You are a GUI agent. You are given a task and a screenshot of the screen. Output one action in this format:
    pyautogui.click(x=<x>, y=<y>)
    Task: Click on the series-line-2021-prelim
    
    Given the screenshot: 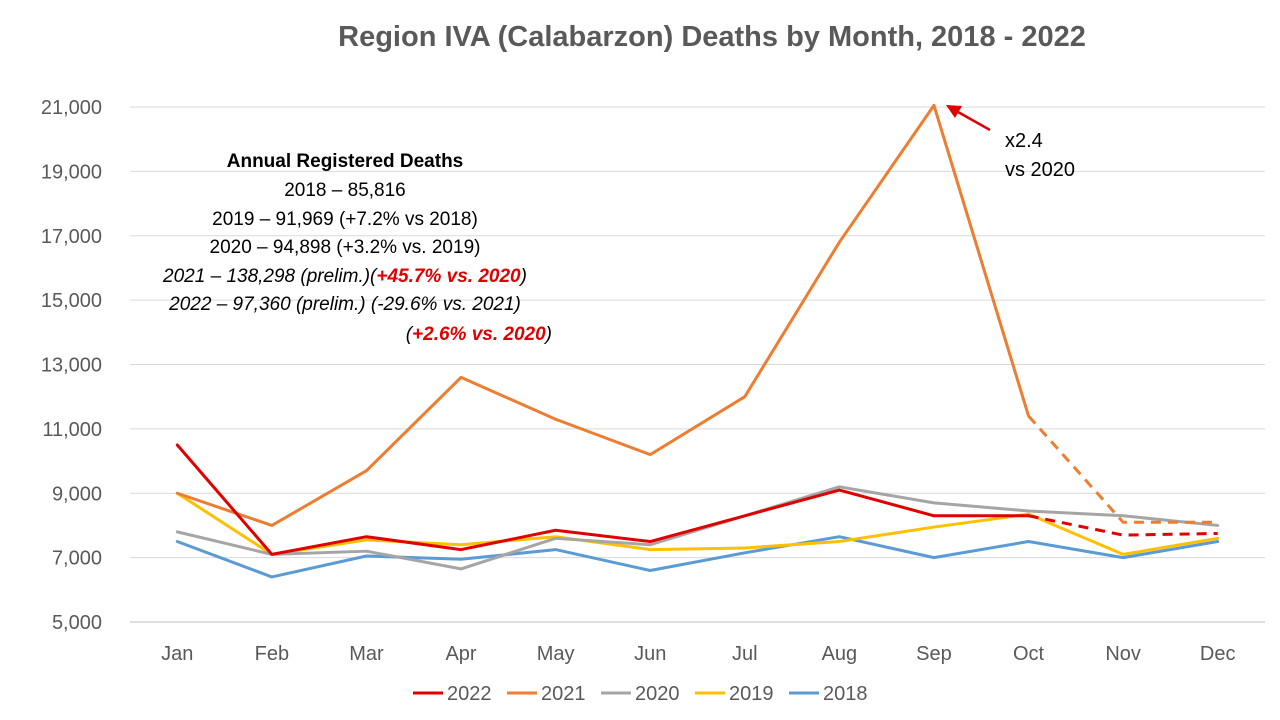 What is the action you would take?
    pyautogui.click(x=1122, y=469)
    